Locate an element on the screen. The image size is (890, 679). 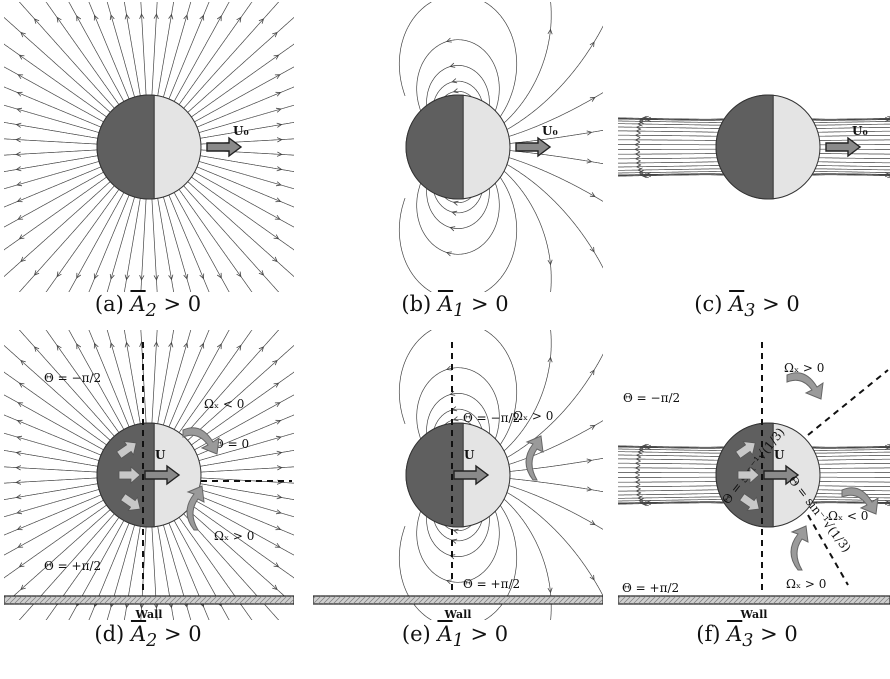
orientation-arrow is located at coordinates (745, 450).